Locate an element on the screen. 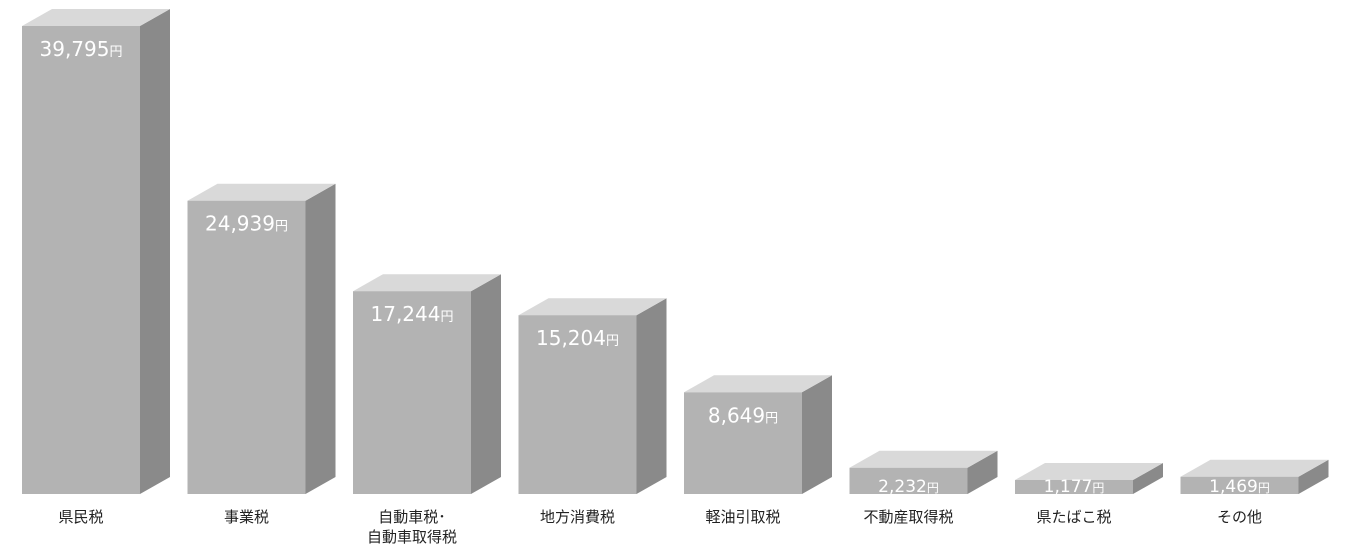 This screenshot has height=547, width=1347. category-label: 事業税 is located at coordinates (246, 517).